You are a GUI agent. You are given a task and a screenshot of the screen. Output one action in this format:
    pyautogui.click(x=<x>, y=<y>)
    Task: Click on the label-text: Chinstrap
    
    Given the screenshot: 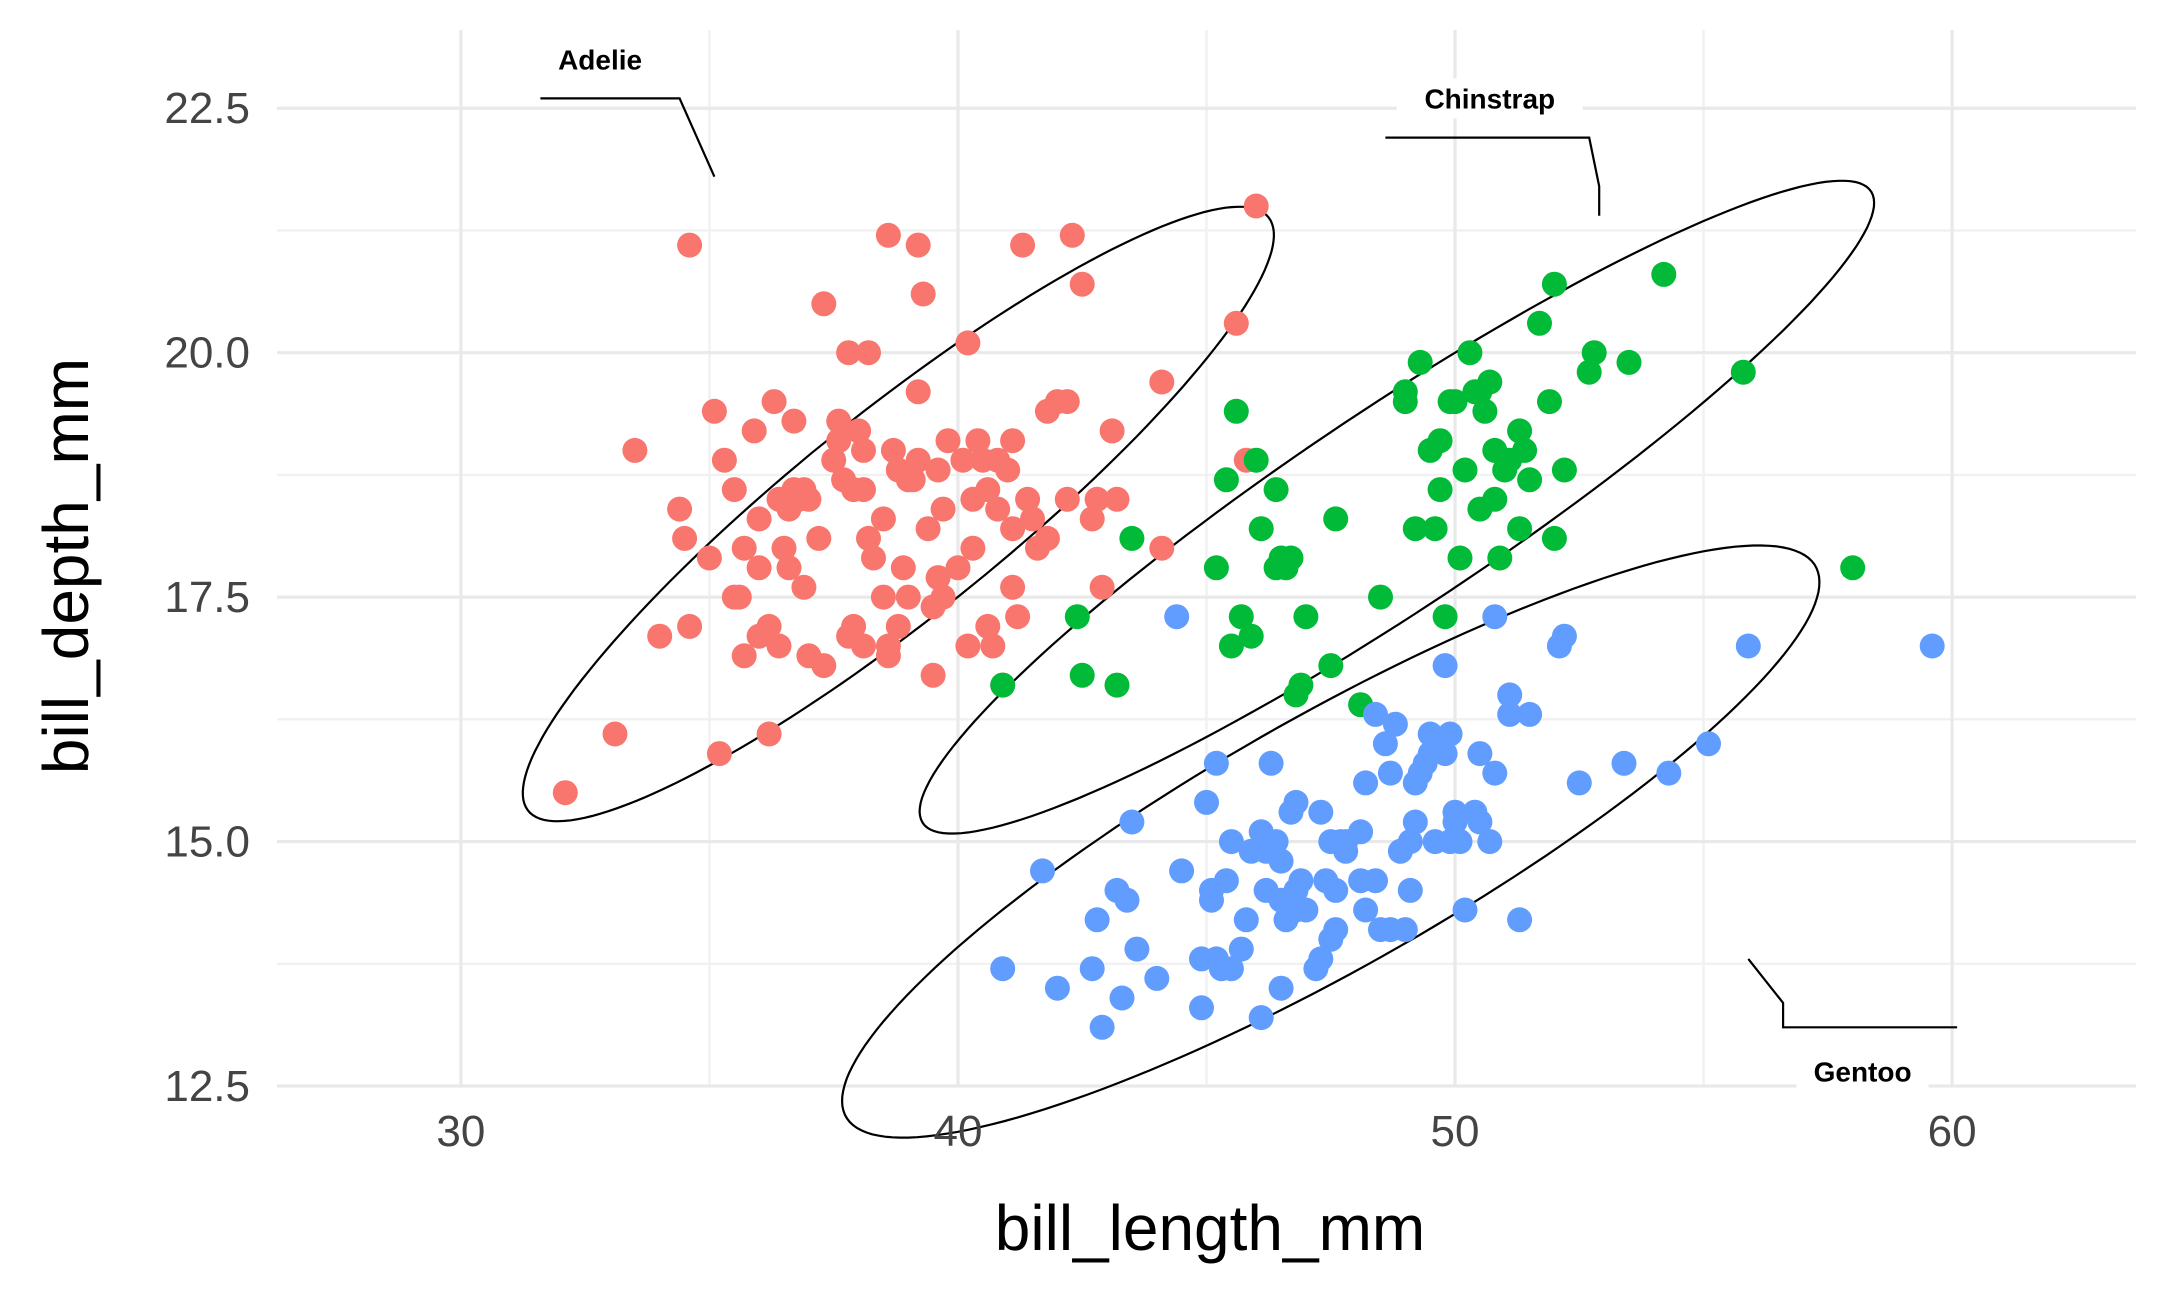 What is the action you would take?
    pyautogui.click(x=1489, y=98)
    